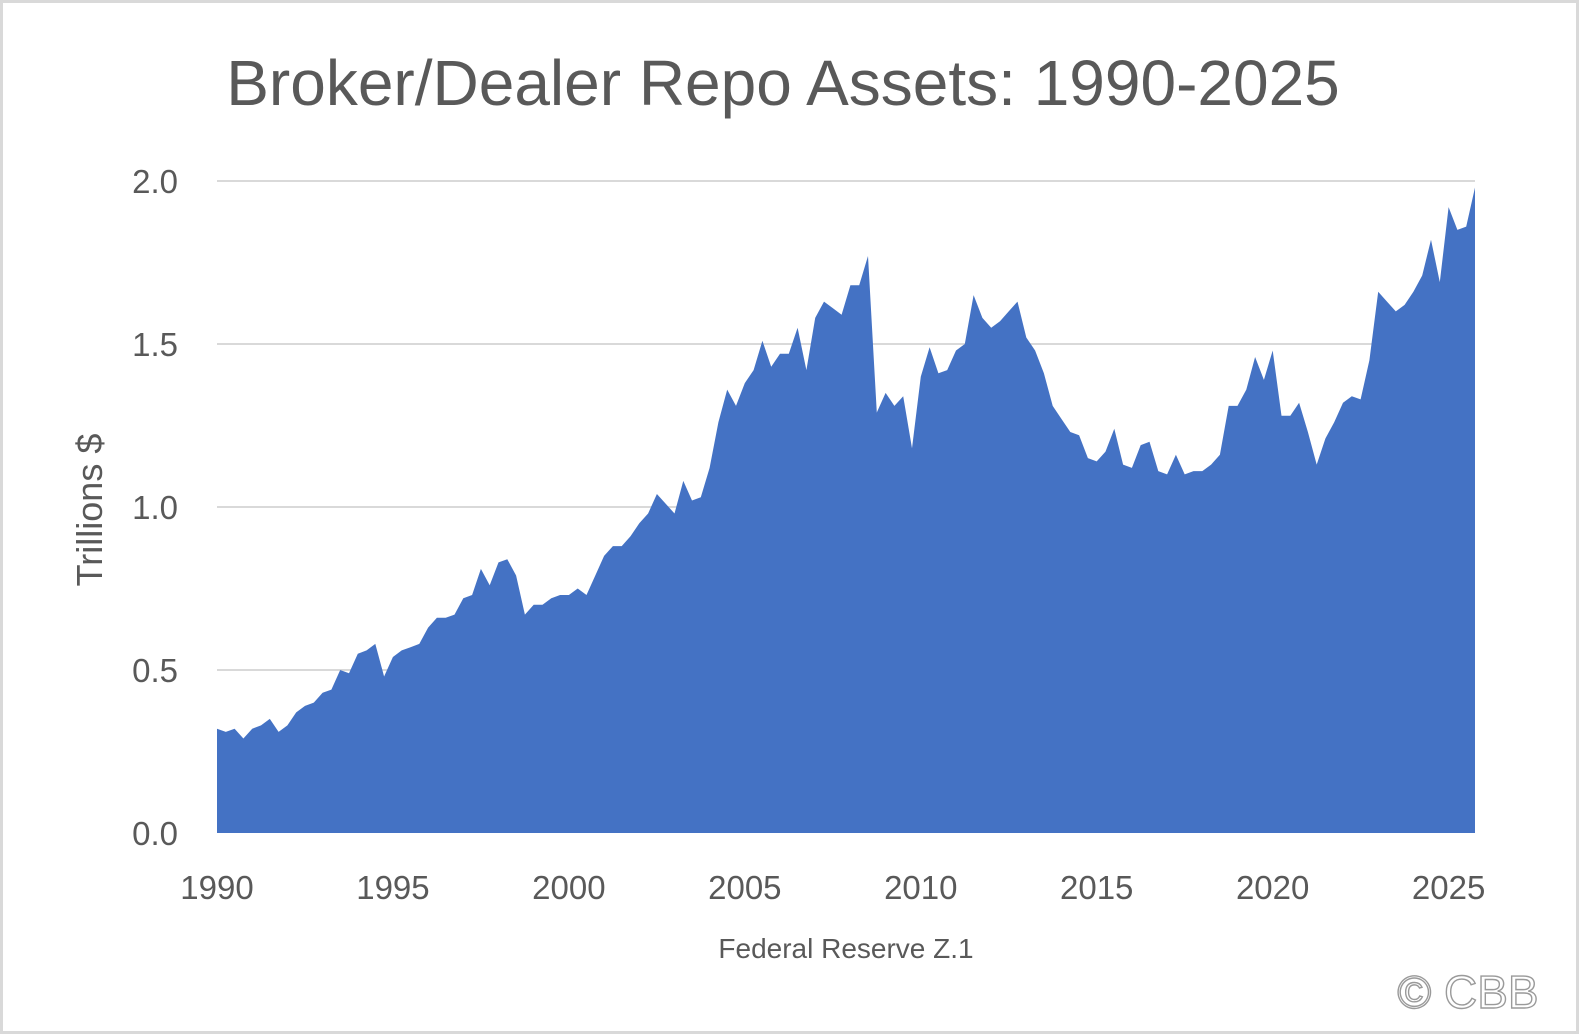 The image size is (1579, 1034). Describe the element at coordinates (155, 670) in the screenshot. I see `y-tick-label: 0.5` at that location.